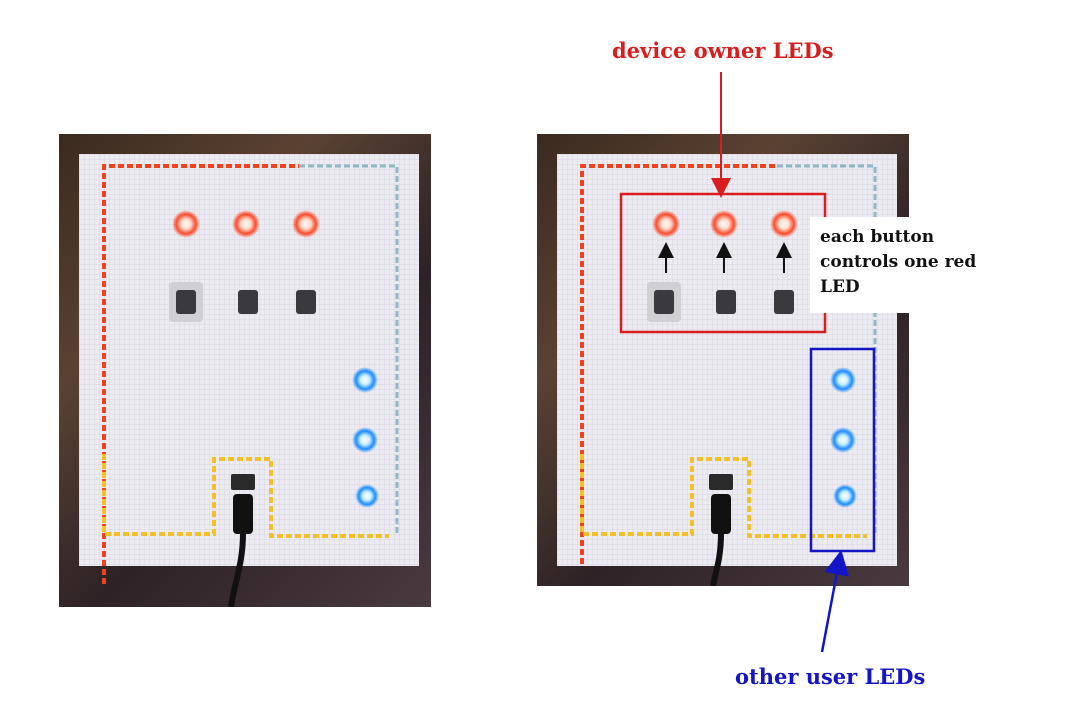 The image size is (1074, 710). What do you see at coordinates (365, 437) in the screenshot?
I see `blue-leds` at bounding box center [365, 437].